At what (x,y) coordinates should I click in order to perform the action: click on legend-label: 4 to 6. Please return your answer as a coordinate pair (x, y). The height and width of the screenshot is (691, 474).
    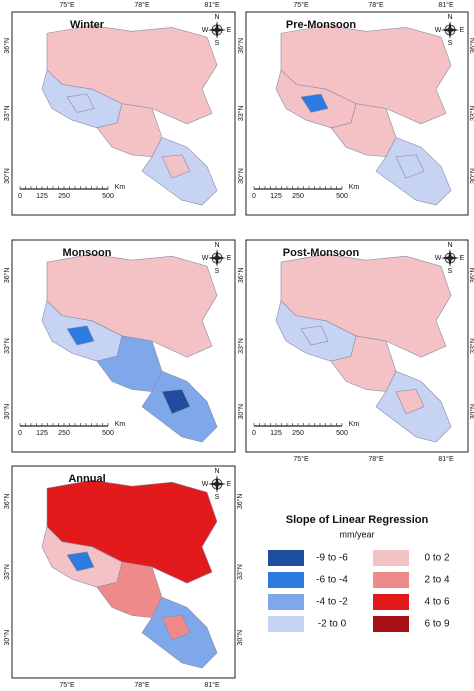
    Looking at the image, I should click on (436, 602).